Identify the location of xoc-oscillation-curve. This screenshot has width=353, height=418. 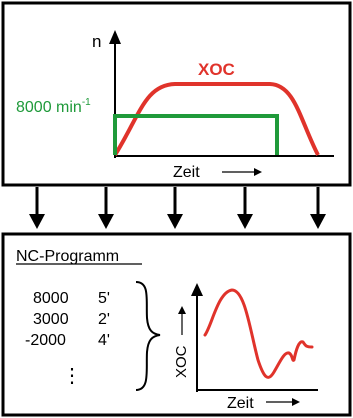
(258, 333).